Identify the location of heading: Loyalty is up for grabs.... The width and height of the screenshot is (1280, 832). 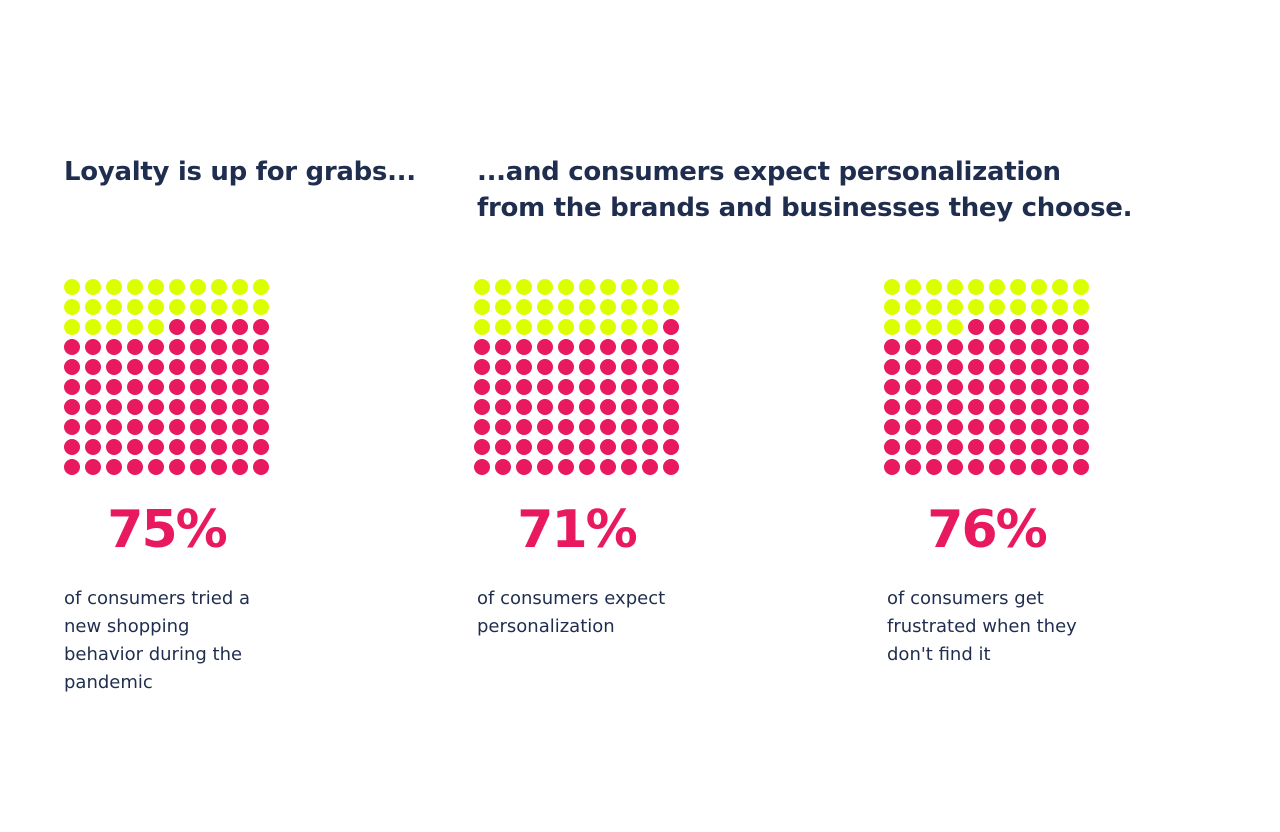
(240, 172).